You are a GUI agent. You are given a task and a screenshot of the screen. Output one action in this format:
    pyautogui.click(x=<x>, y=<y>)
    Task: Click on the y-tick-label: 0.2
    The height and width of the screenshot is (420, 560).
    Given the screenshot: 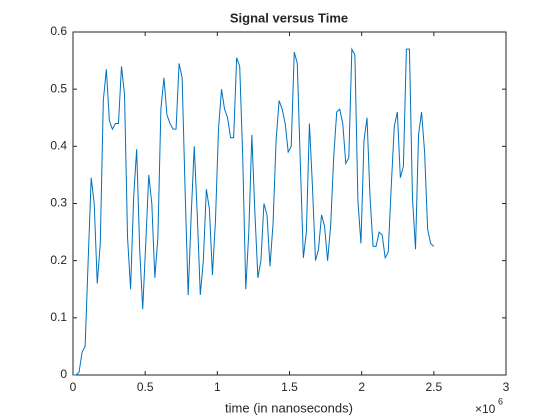 What is the action you would take?
    pyautogui.click(x=58, y=260)
    